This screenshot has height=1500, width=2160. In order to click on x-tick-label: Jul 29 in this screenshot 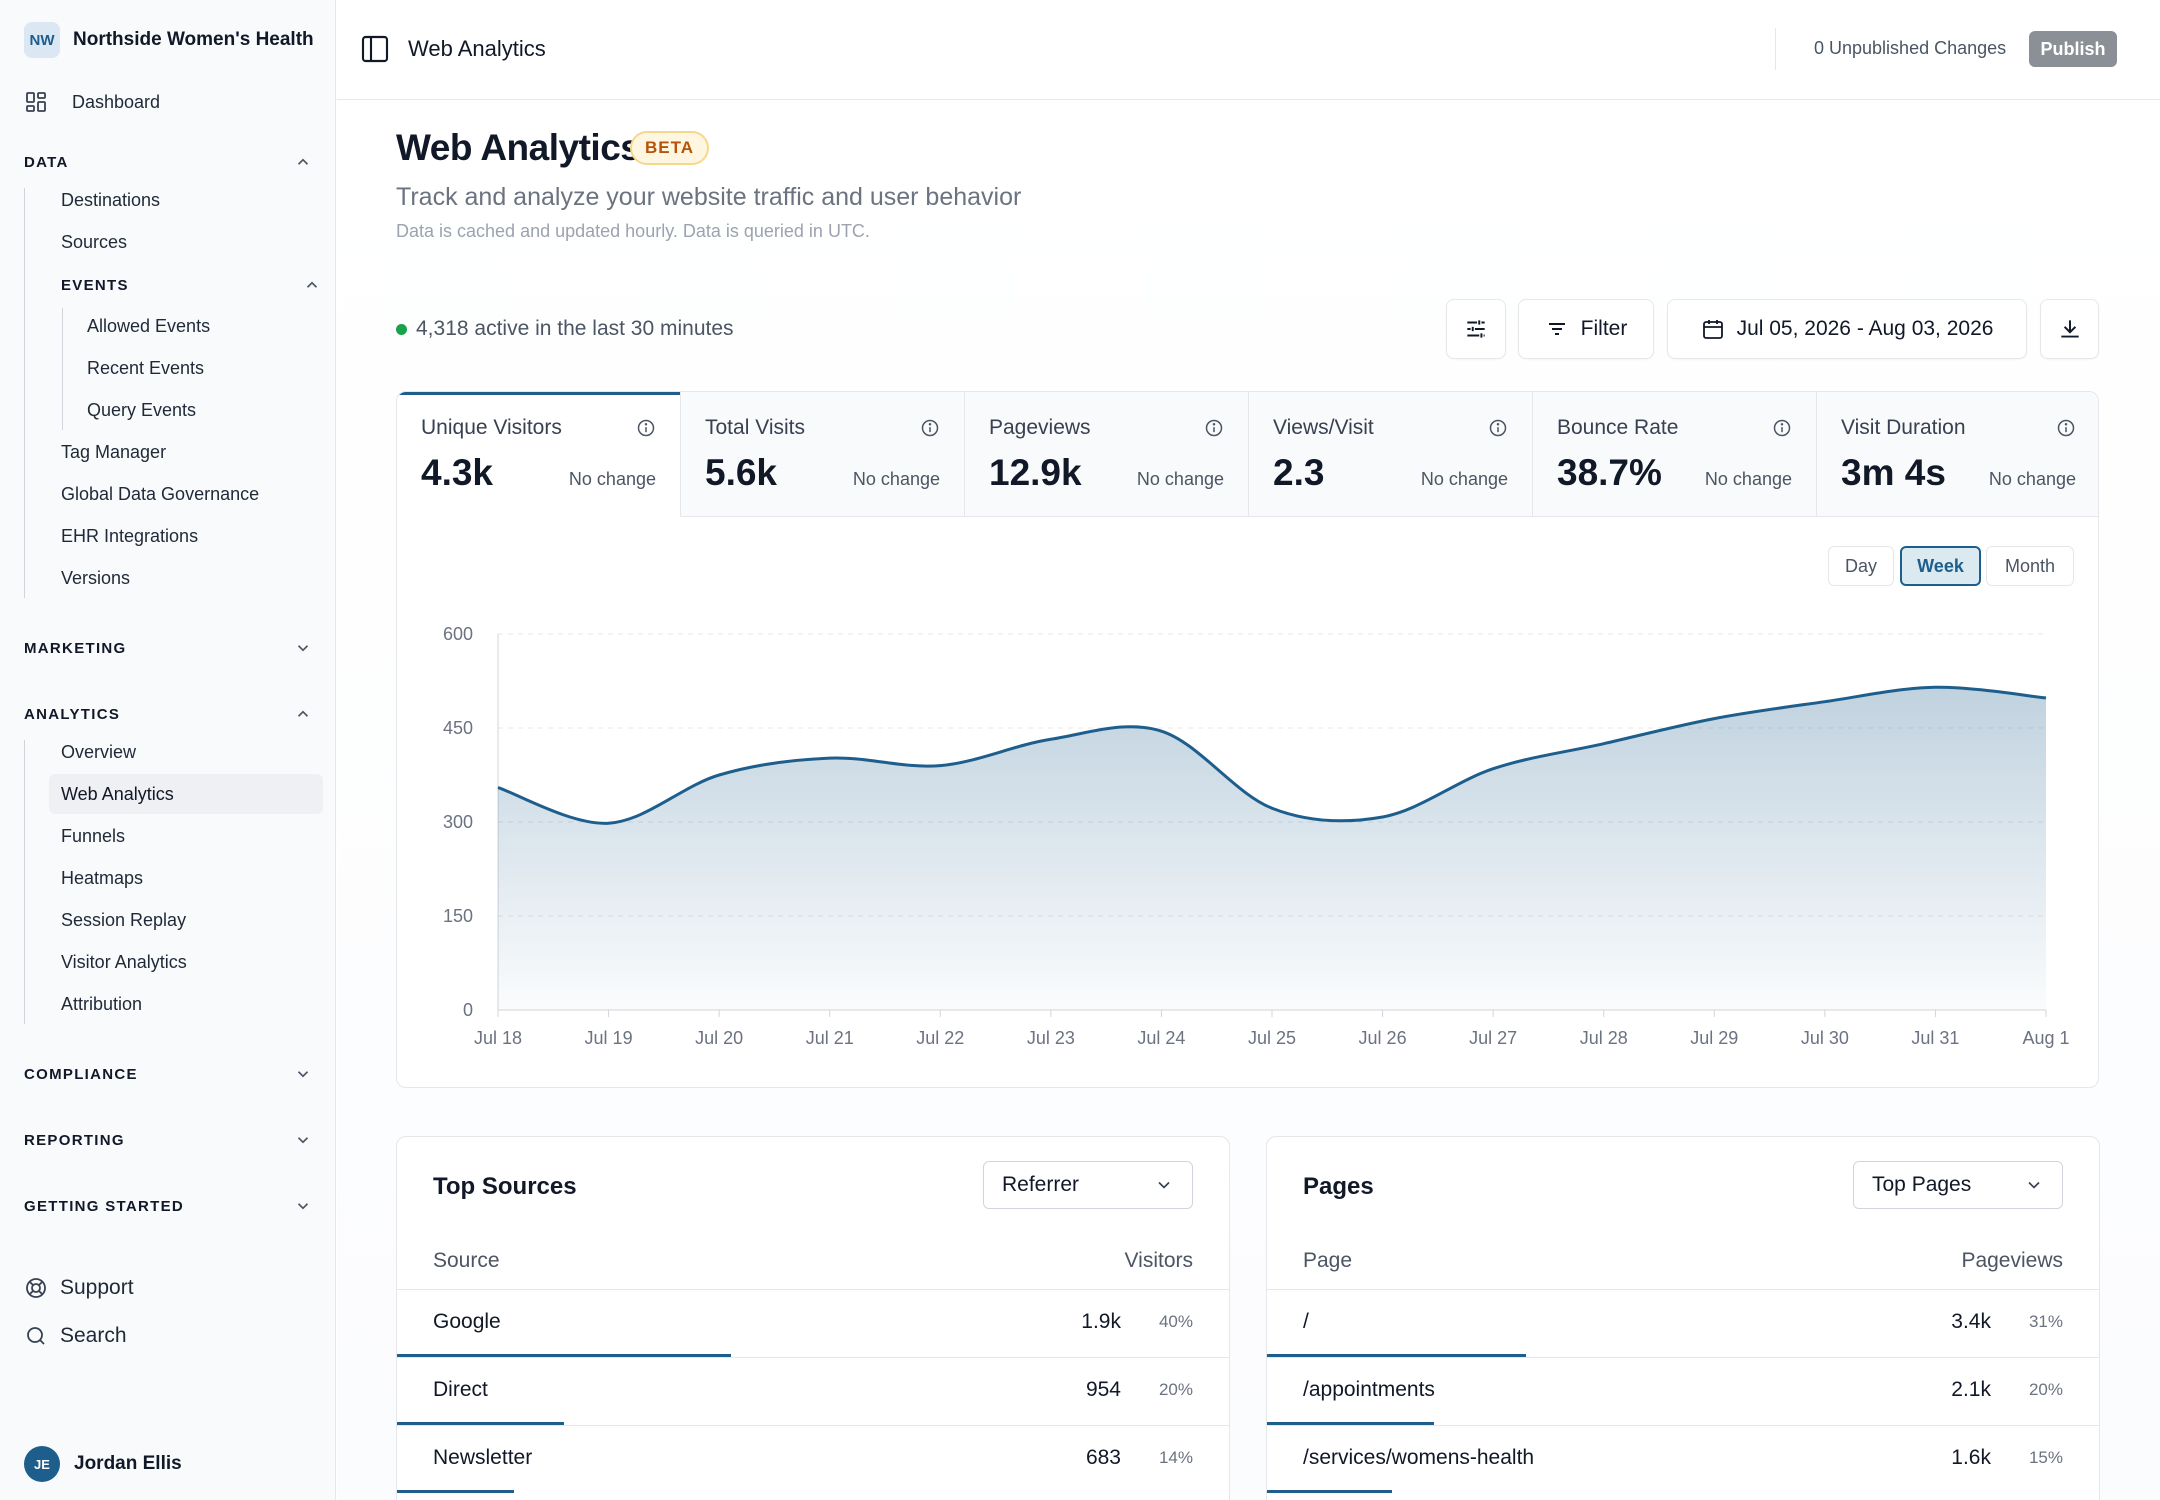, I will do `click(1714, 1038)`.